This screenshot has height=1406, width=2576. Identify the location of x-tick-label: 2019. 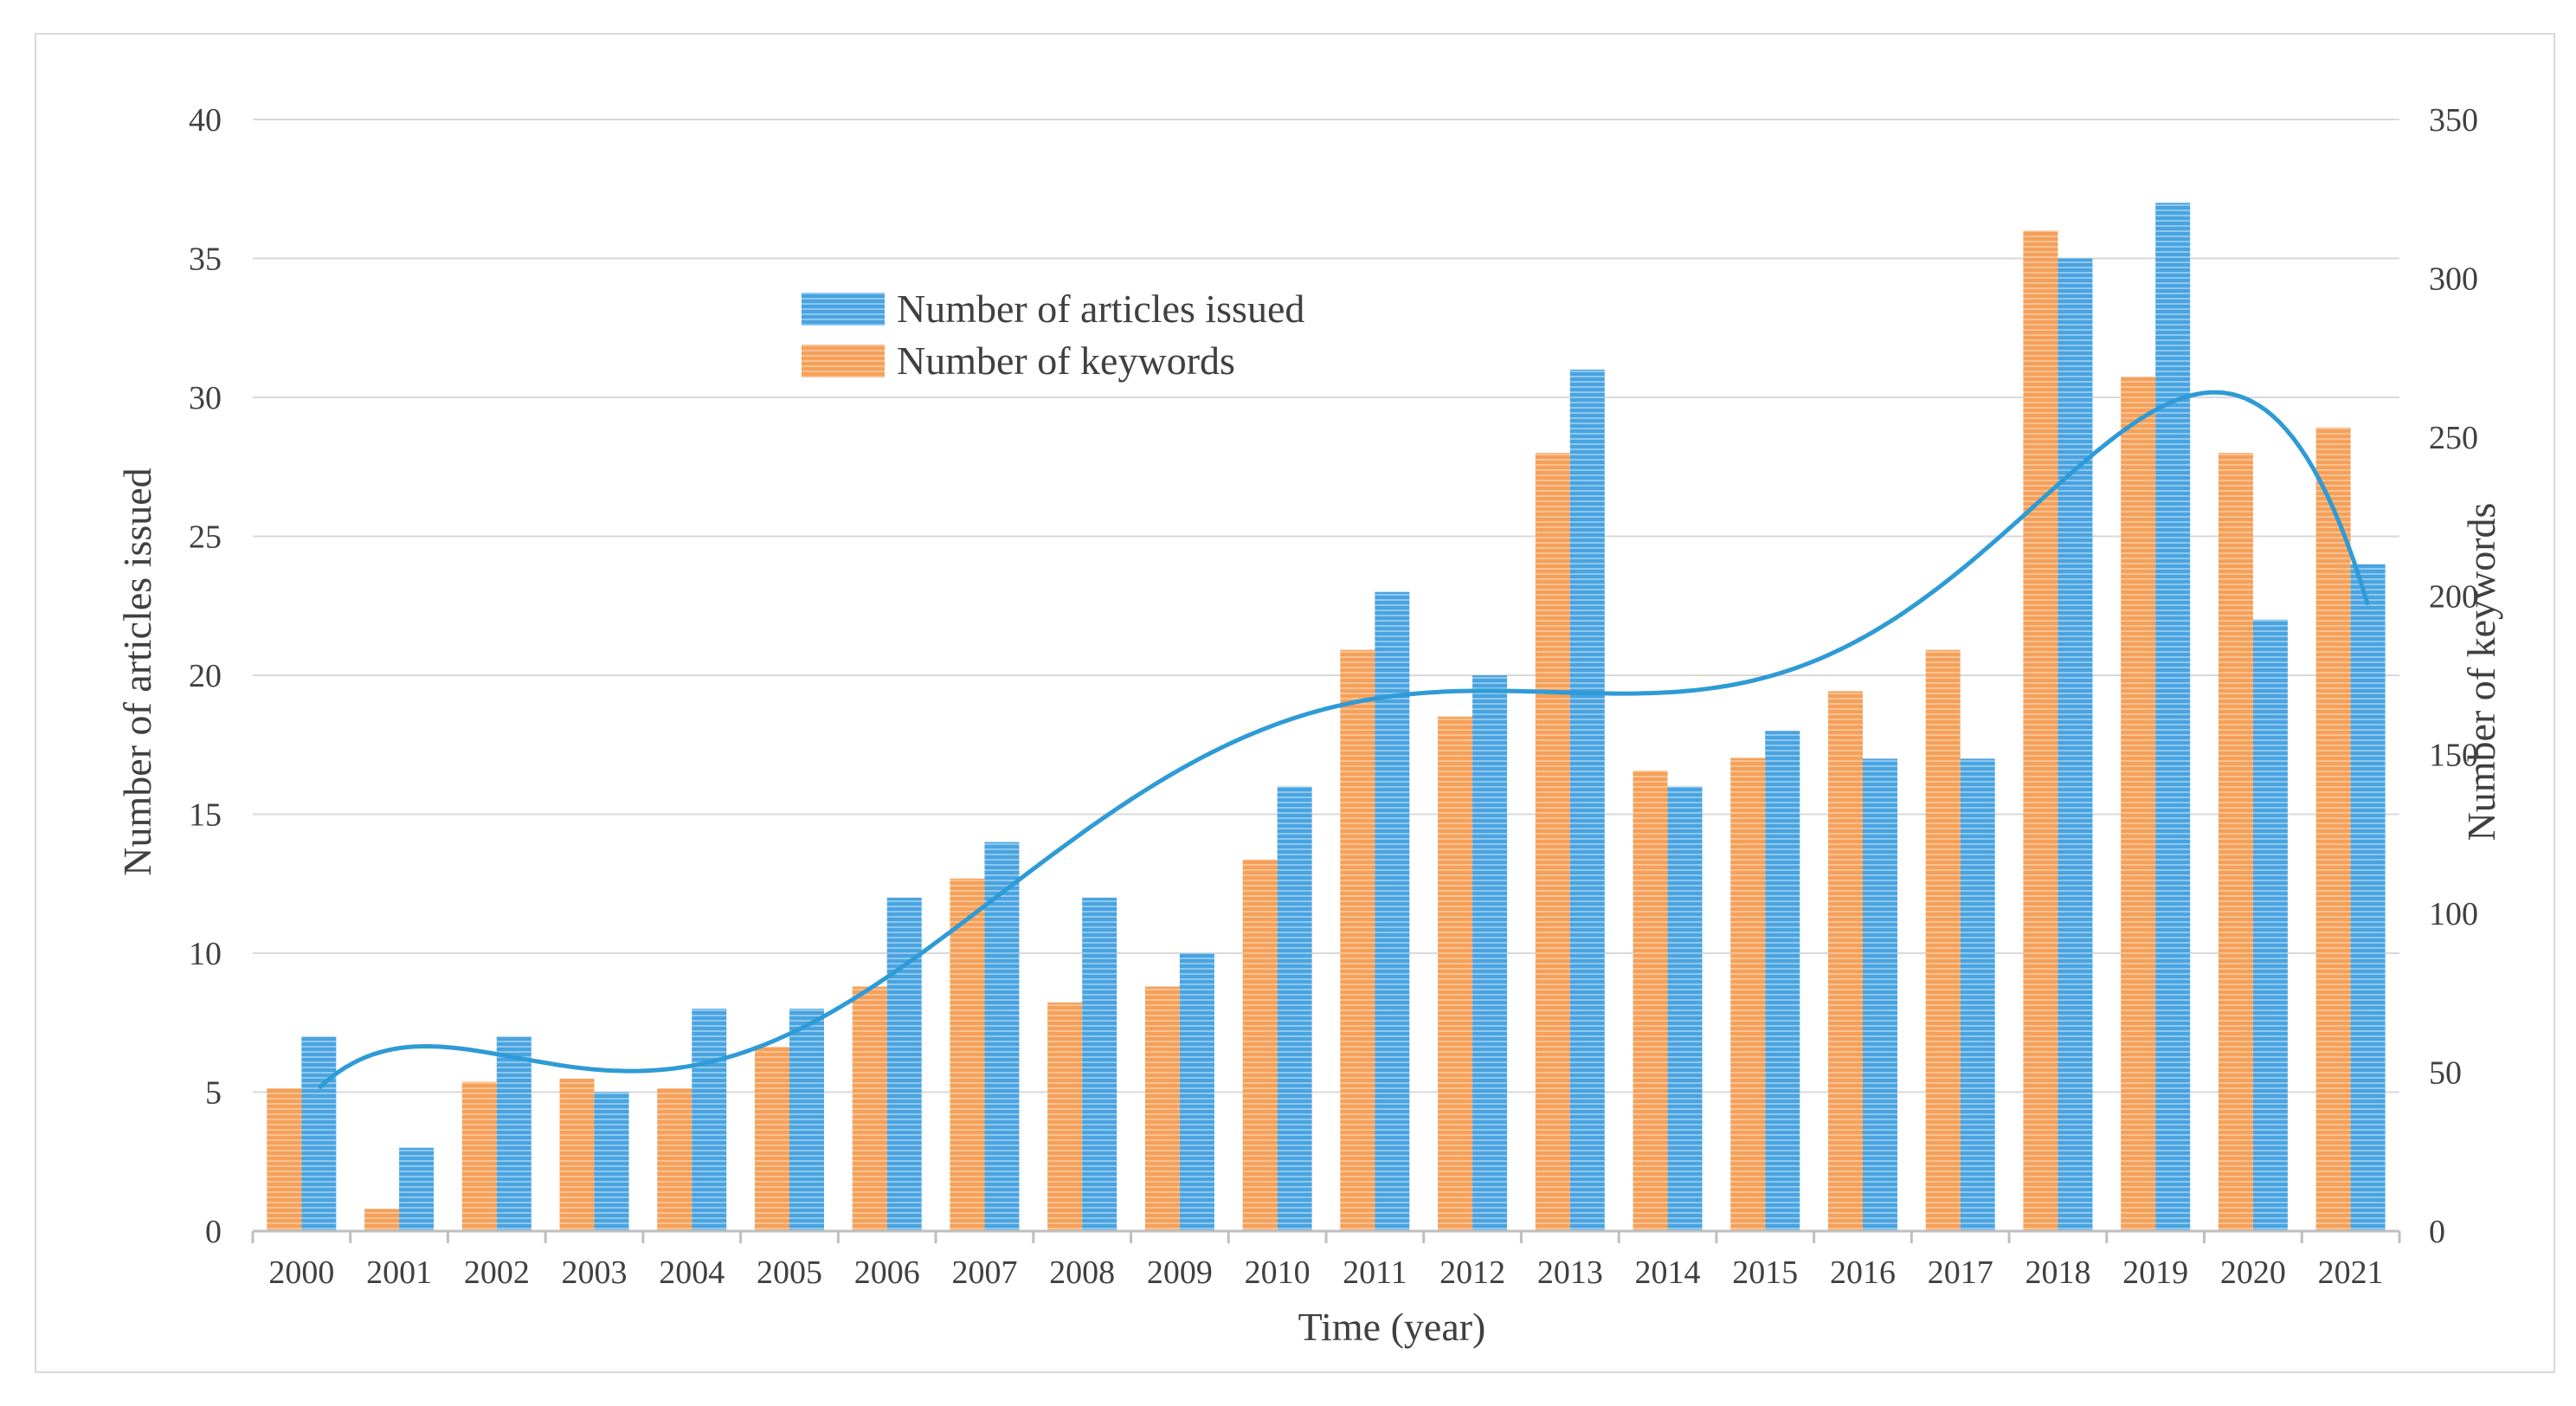
(2155, 1272).